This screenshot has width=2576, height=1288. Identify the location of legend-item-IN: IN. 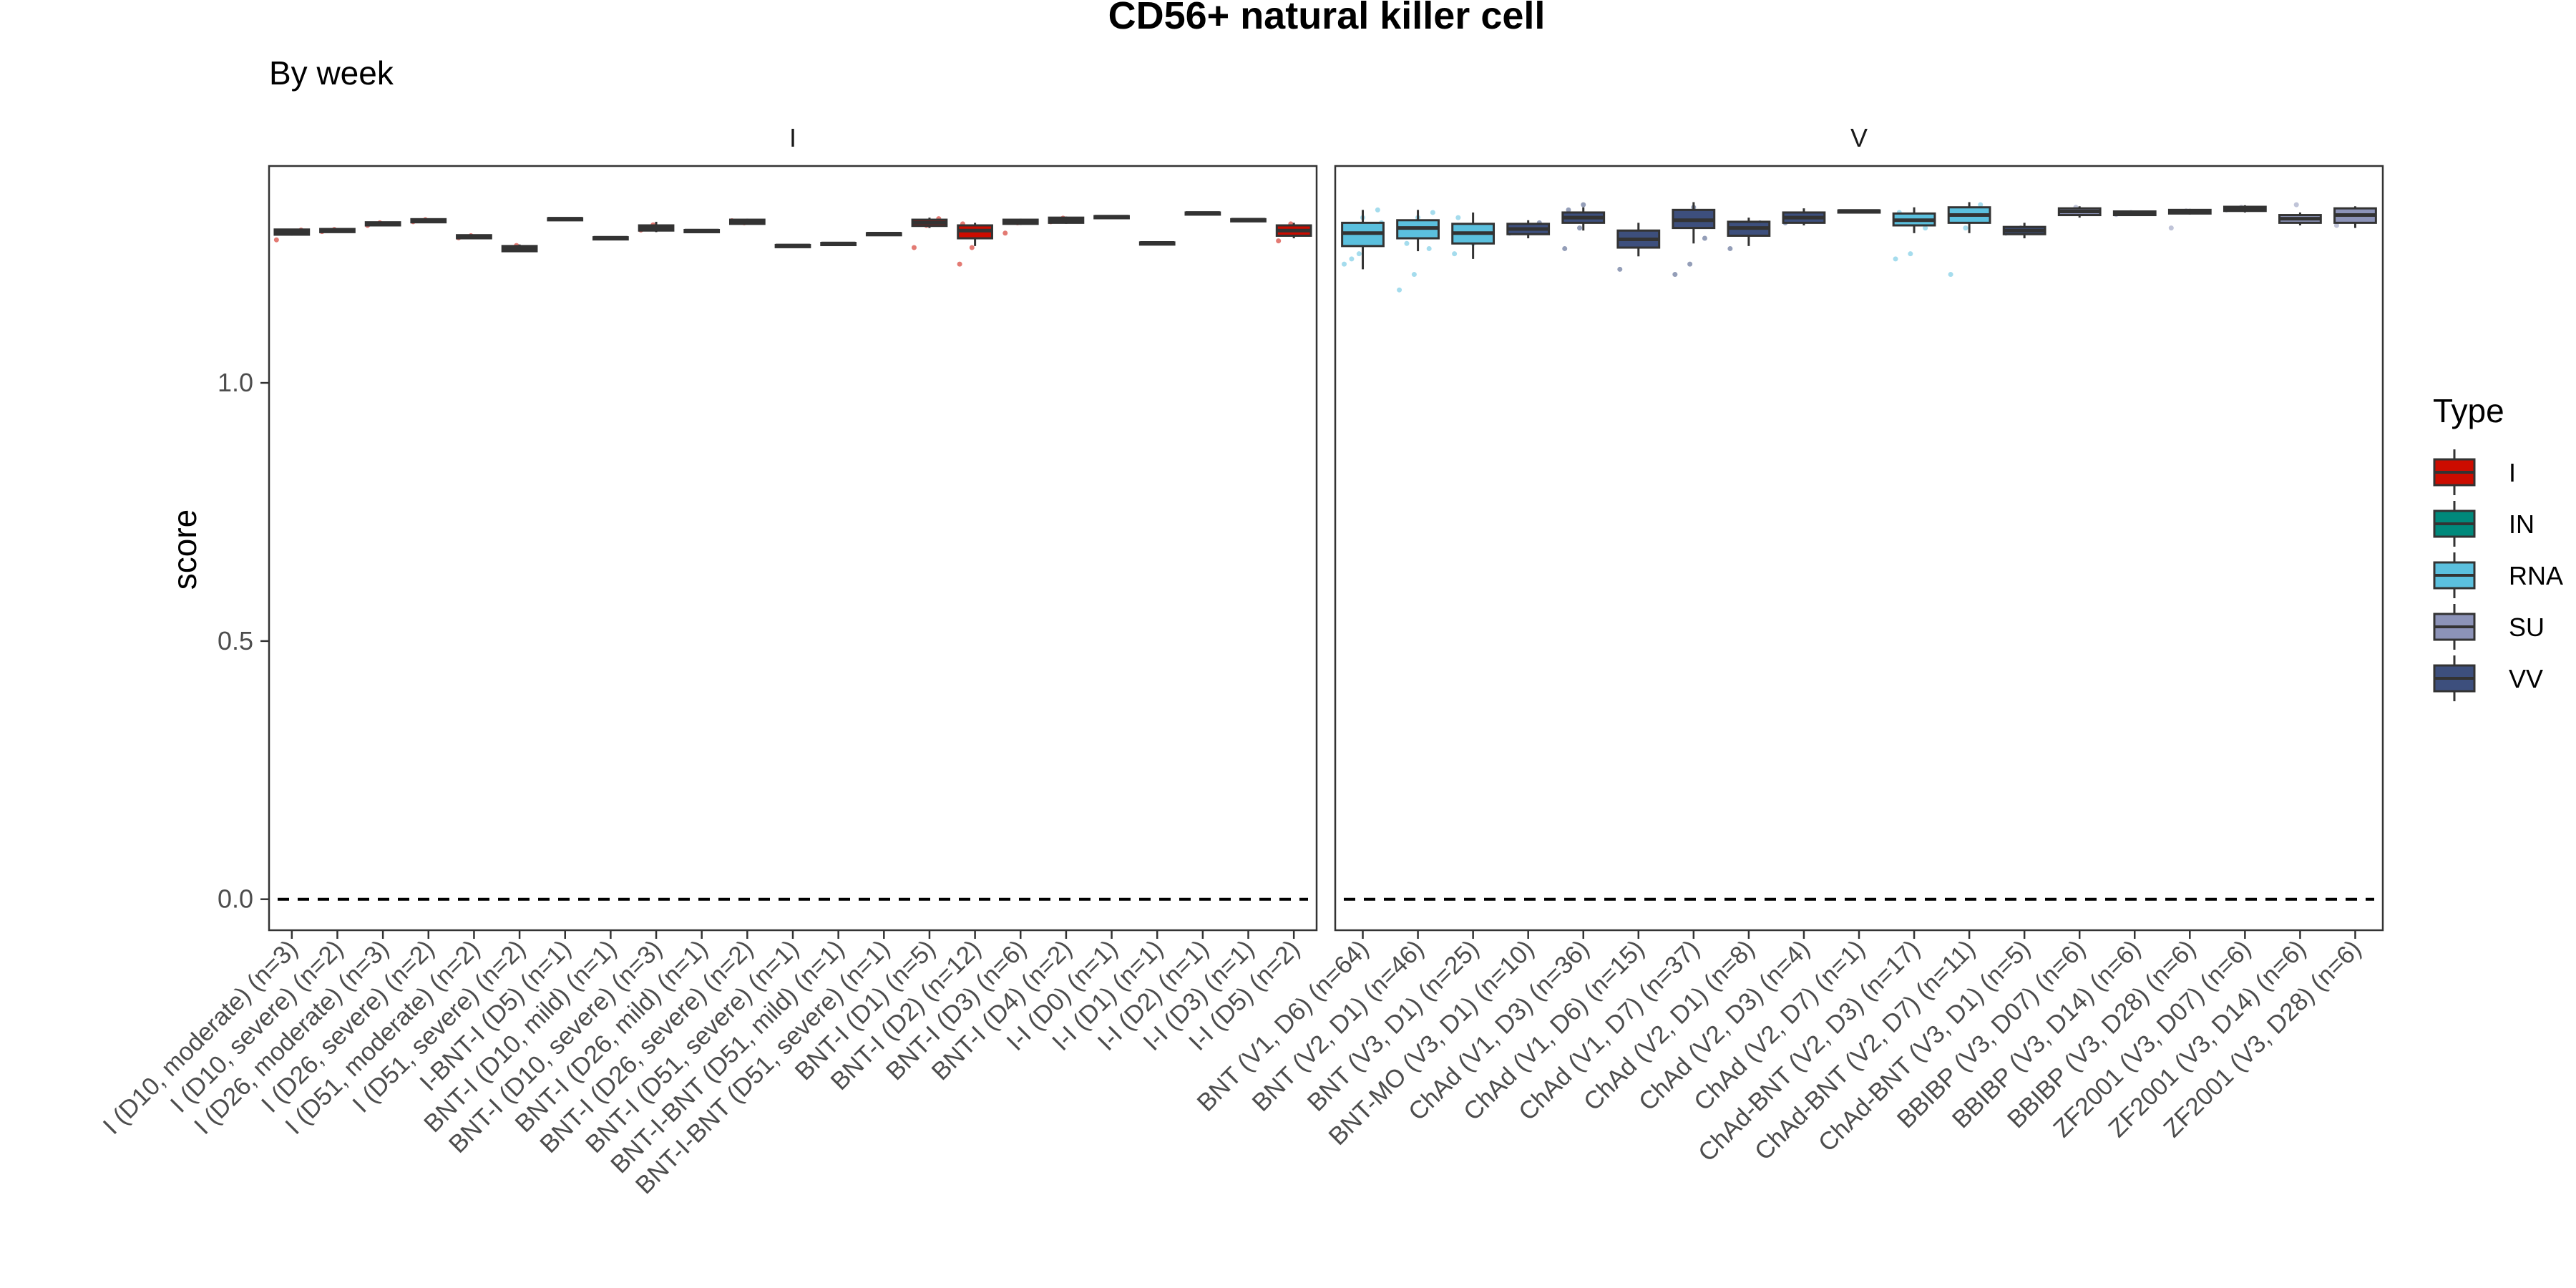
(2483, 524).